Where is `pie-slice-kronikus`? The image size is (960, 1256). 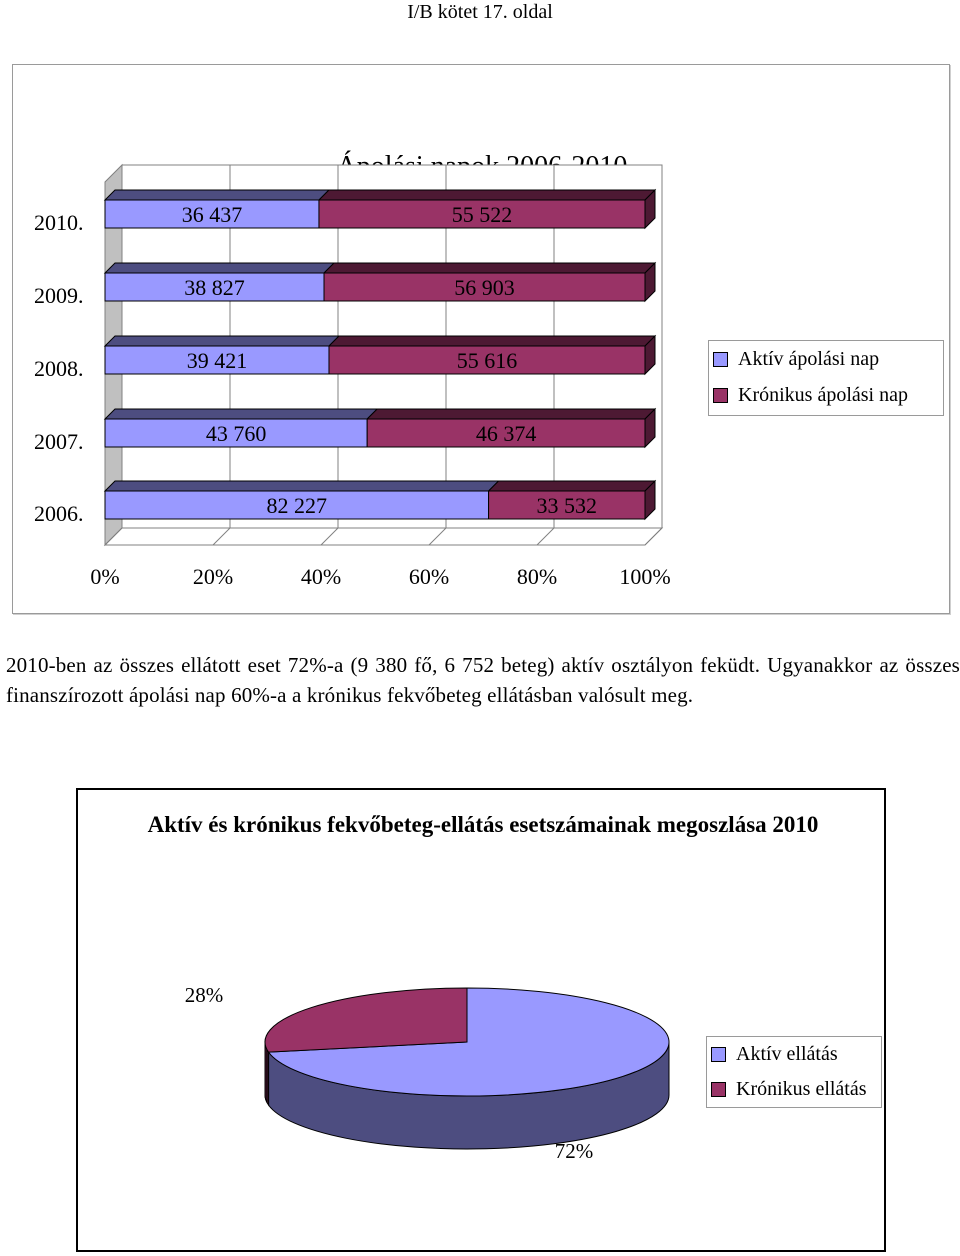
pie-slice-kronikus is located at coordinates (366, 1020).